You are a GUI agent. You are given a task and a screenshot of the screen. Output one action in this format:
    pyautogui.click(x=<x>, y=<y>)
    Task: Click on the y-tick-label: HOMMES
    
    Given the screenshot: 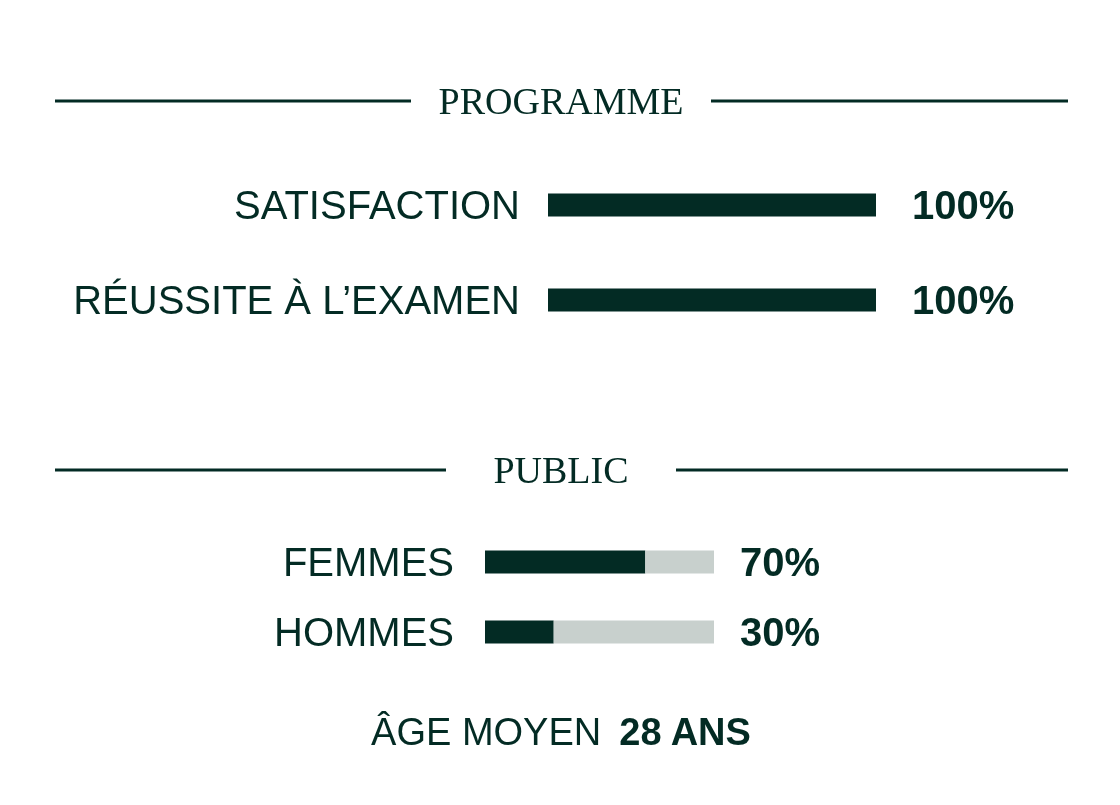 What is the action you would take?
    pyautogui.click(x=364, y=632)
    